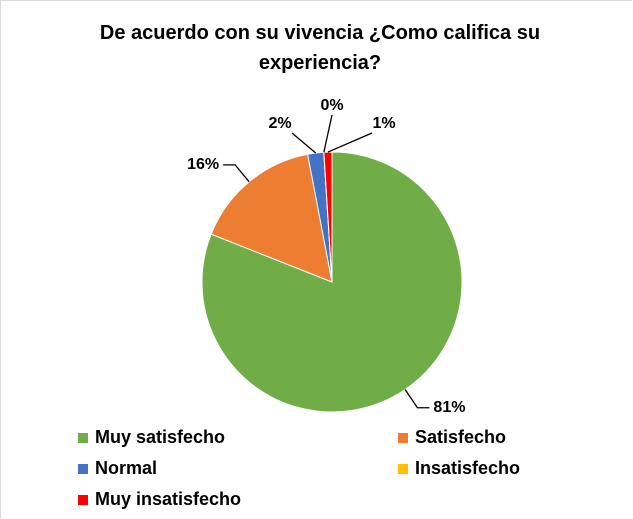 The image size is (633, 519). What do you see at coordinates (203, 164) in the screenshot?
I see `data-label: 16%` at bounding box center [203, 164].